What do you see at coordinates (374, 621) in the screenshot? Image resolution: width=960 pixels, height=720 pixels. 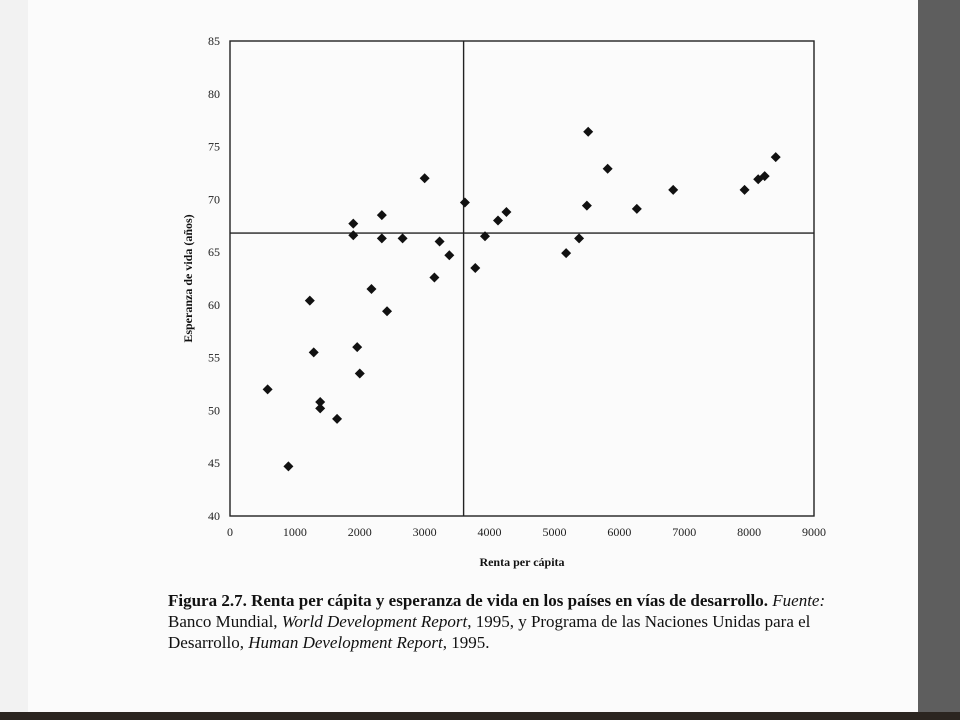 I see `caption-source-title-1: World Development Report` at bounding box center [374, 621].